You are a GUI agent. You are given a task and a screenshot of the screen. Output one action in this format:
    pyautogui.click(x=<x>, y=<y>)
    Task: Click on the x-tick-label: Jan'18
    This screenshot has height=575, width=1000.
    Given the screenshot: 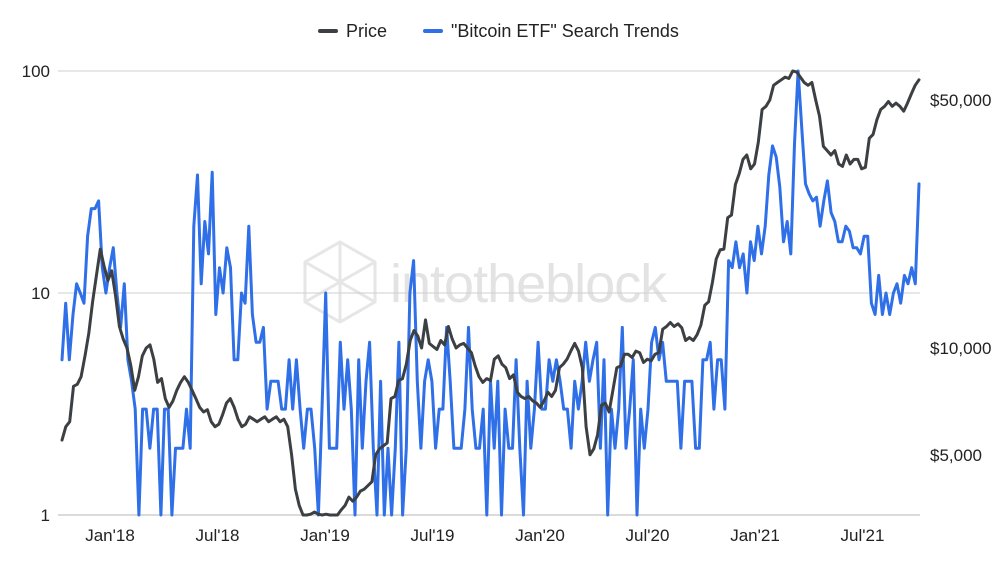 What is the action you would take?
    pyautogui.click(x=110, y=535)
    